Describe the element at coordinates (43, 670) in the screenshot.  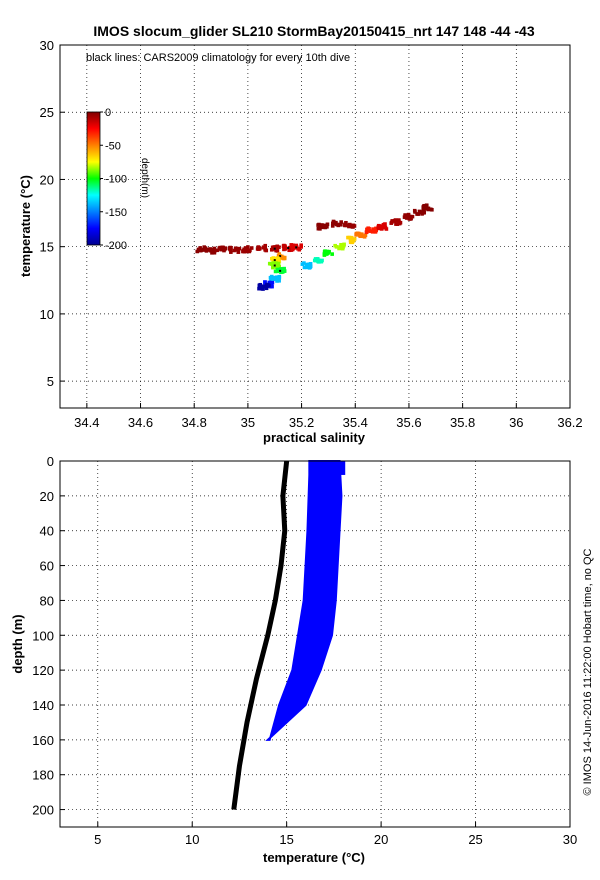
I see `bottom-y-tick-label: 120` at that location.